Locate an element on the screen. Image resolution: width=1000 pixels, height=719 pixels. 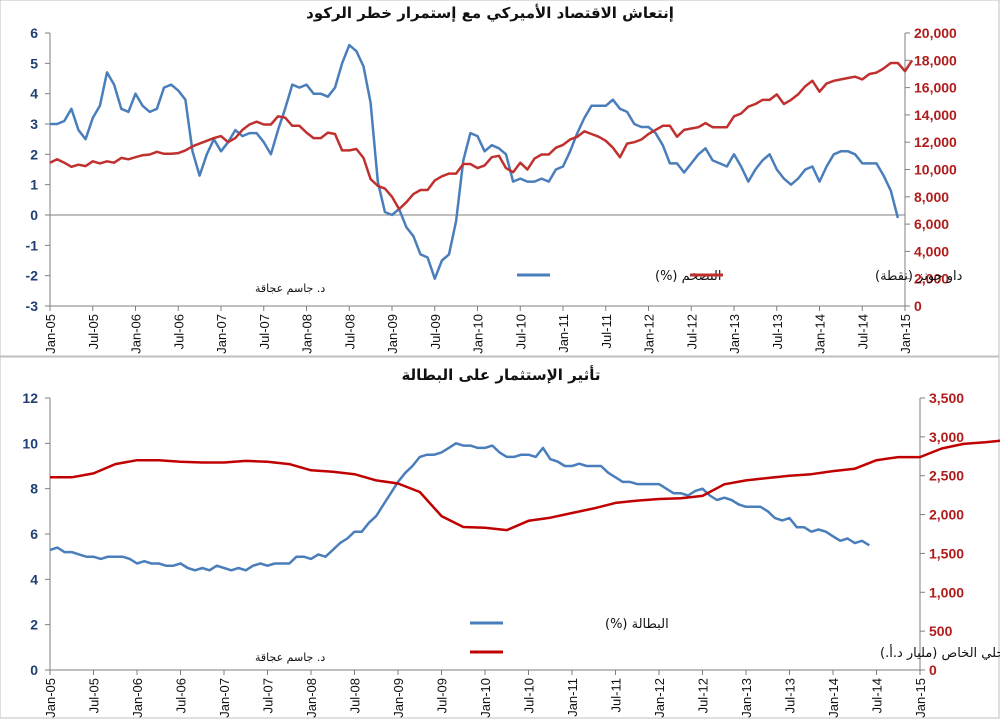
right-tick-label: 3,000 is located at coordinates (946, 437).